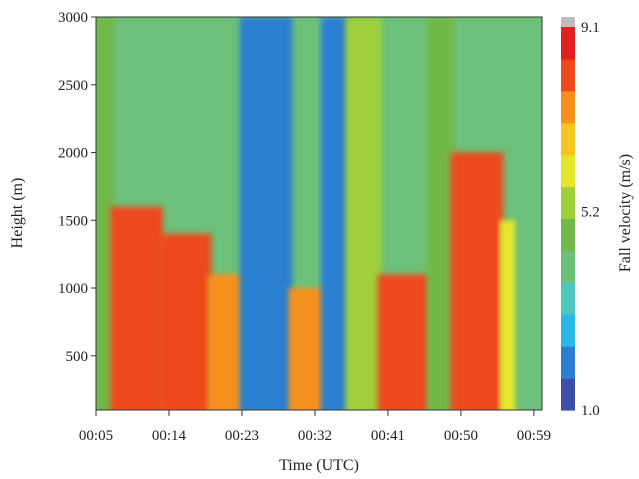 The width and height of the screenshot is (639, 479). I want to click on y-tick-label: 3000, so click(73, 18).